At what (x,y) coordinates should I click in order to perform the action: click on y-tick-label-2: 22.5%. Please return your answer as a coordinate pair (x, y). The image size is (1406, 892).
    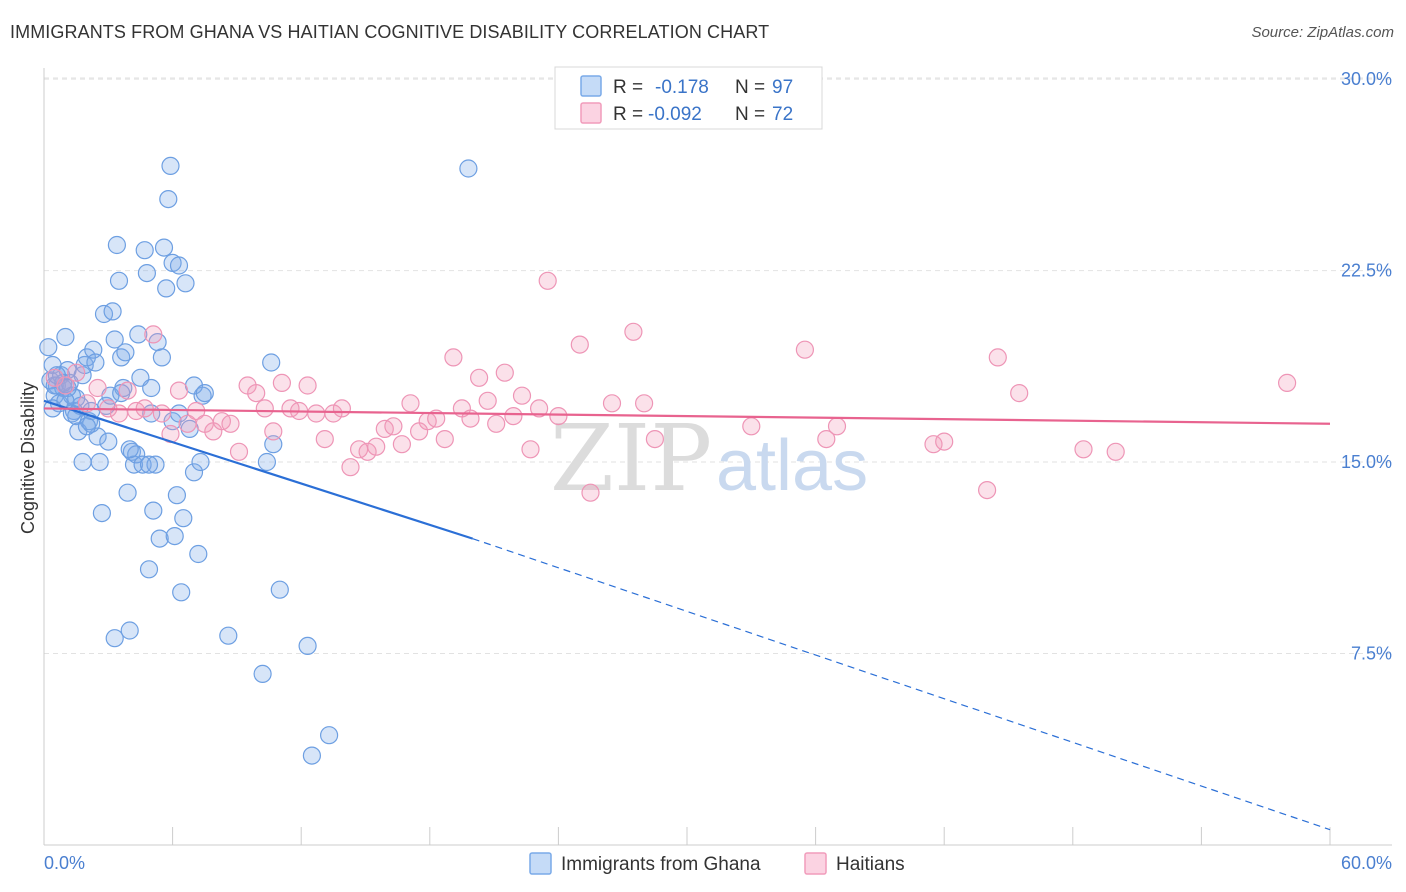
    Looking at the image, I should click on (1366, 271).